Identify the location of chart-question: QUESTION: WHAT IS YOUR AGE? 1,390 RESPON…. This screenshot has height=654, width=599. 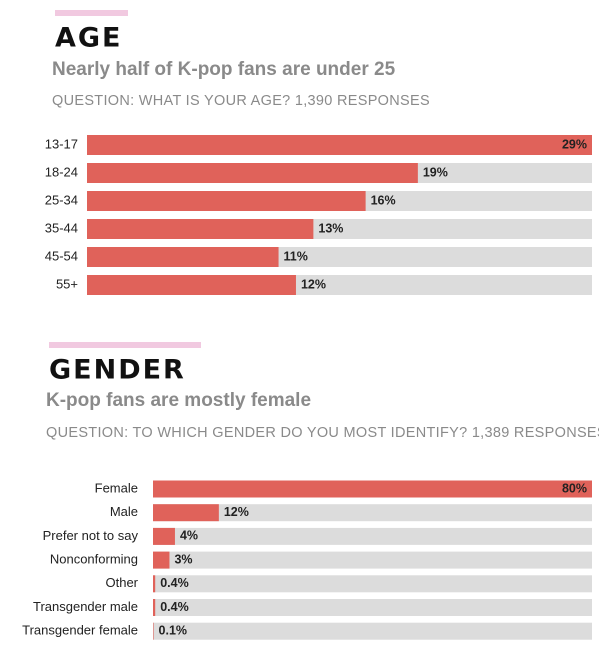
(241, 101).